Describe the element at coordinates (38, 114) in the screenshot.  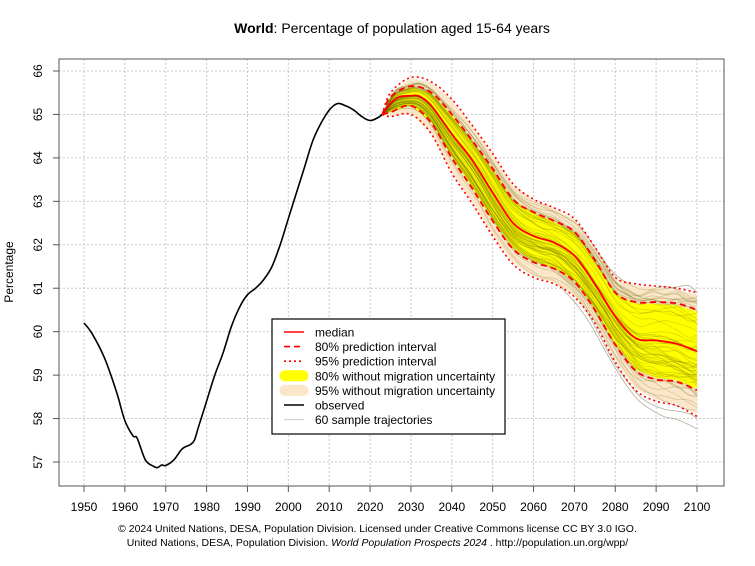
I see `y-tick-label: 65` at that location.